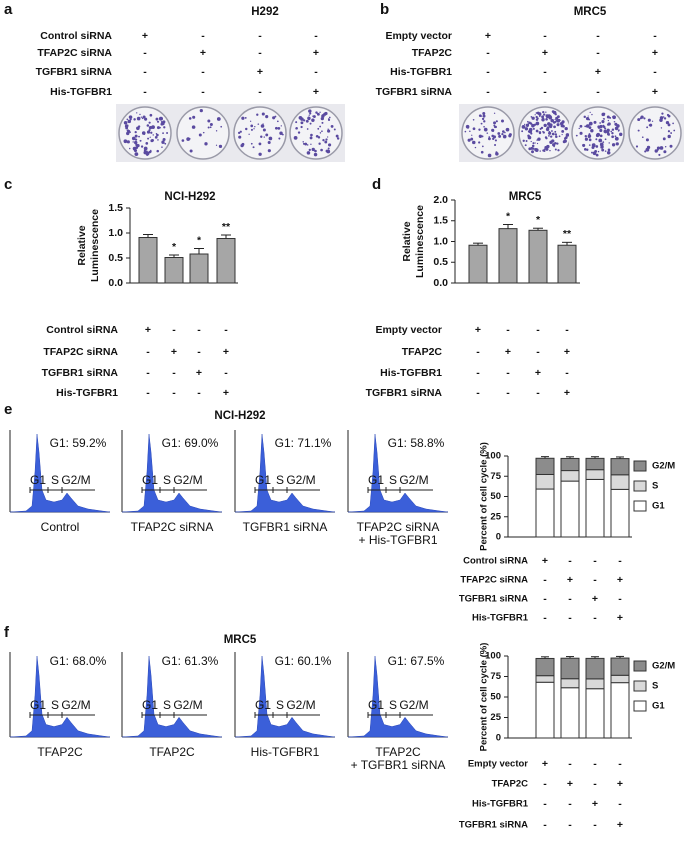 The width and height of the screenshot is (685, 853). I want to click on condition-name: TGFBR1 siRNA, so click(493, 825).